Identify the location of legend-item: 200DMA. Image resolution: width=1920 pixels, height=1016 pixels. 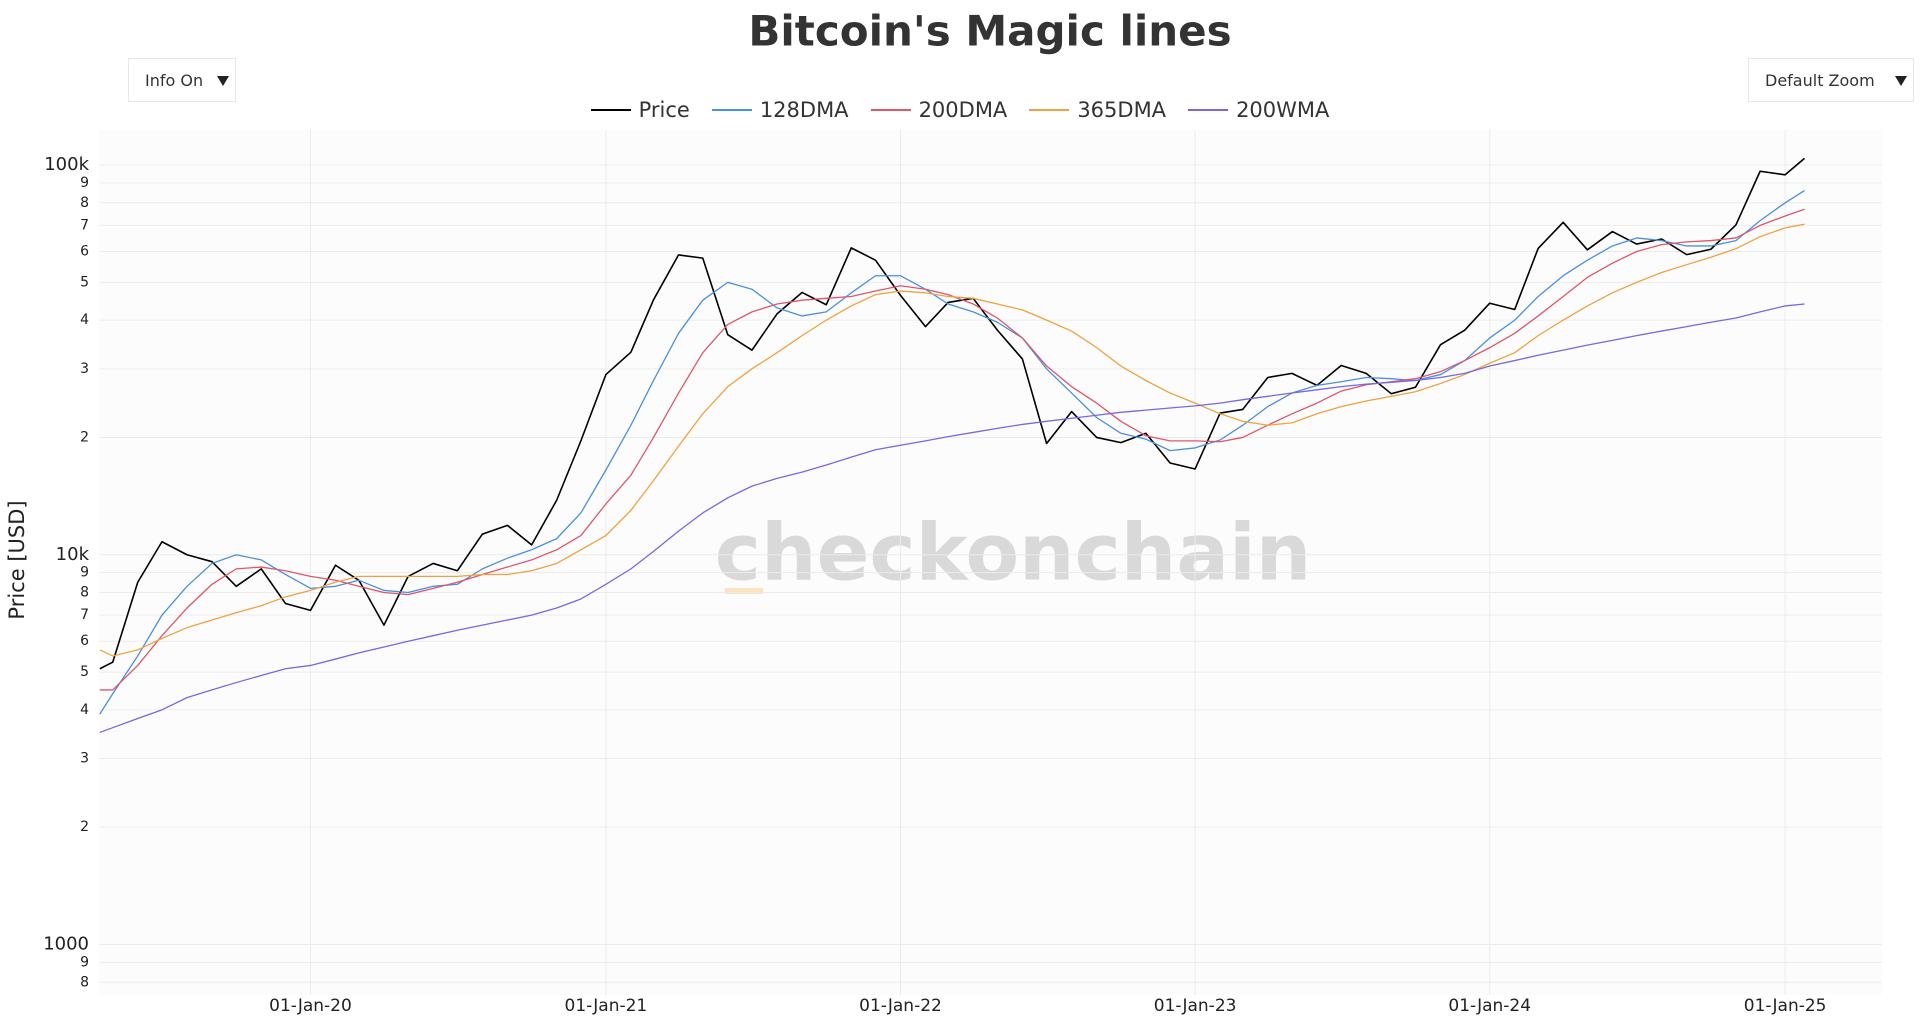
(939, 110).